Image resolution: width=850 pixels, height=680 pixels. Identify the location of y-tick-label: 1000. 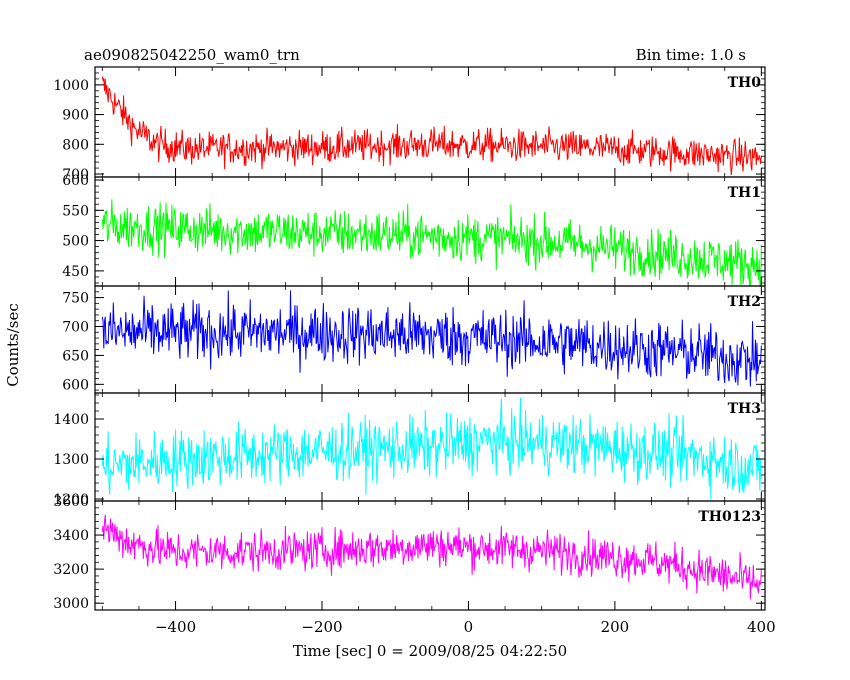
(71, 86).